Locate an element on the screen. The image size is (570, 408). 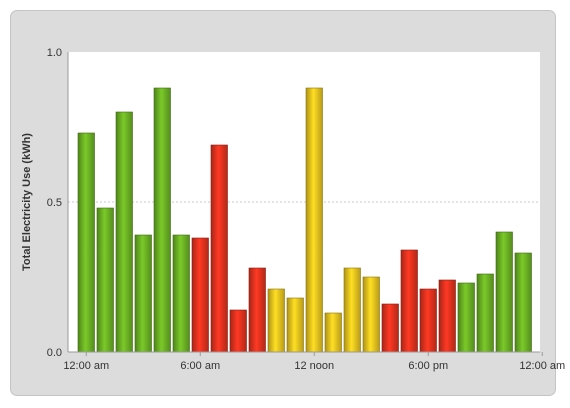
y-tick-label: 0.5 is located at coordinates (54, 203).